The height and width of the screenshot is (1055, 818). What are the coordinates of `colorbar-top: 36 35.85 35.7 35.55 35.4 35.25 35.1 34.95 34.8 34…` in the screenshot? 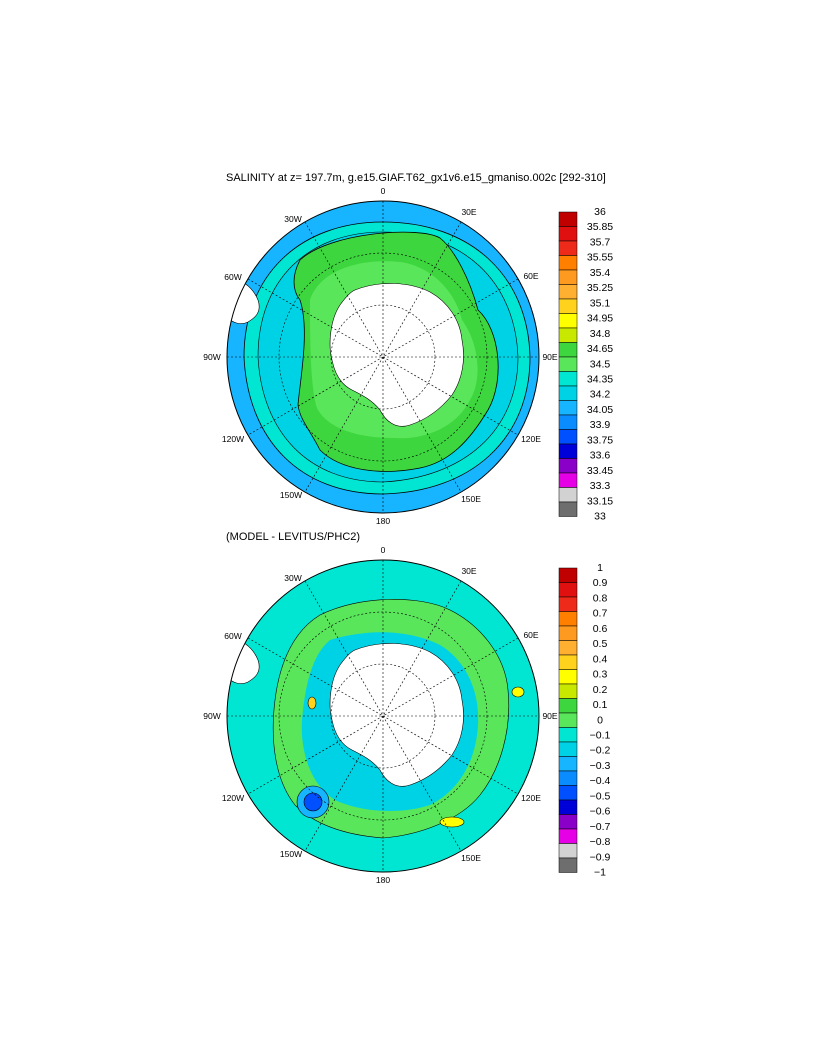 It's located at (585, 364).